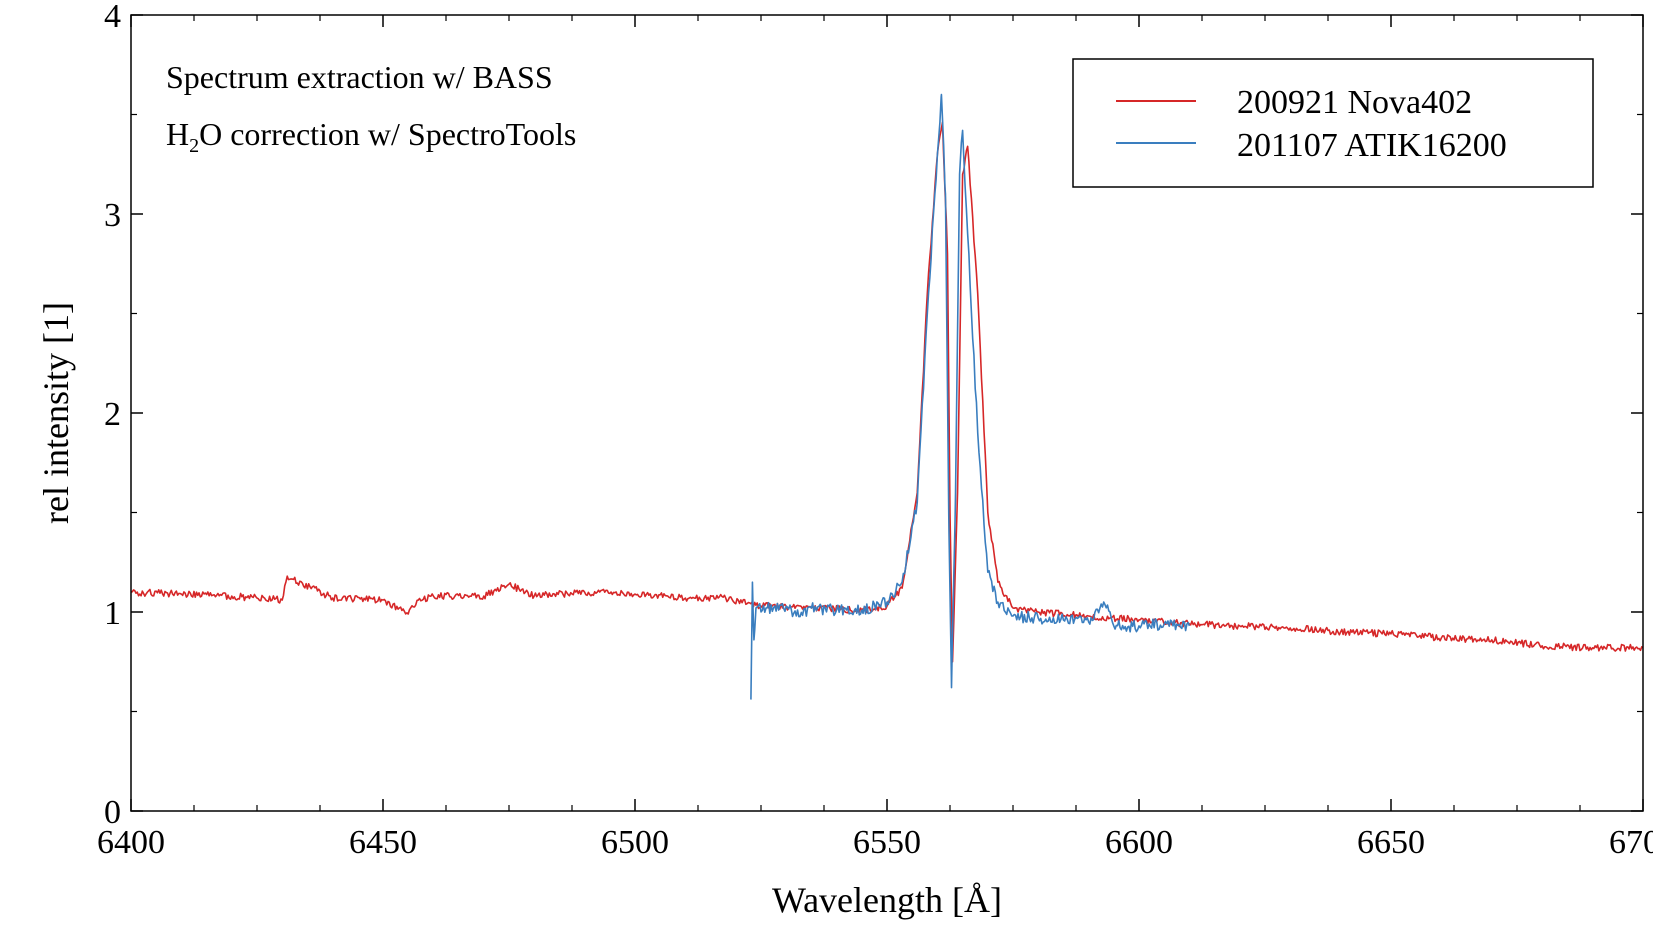 The image size is (1653, 944). I want to click on x-tick-label: 6450, so click(383, 842).